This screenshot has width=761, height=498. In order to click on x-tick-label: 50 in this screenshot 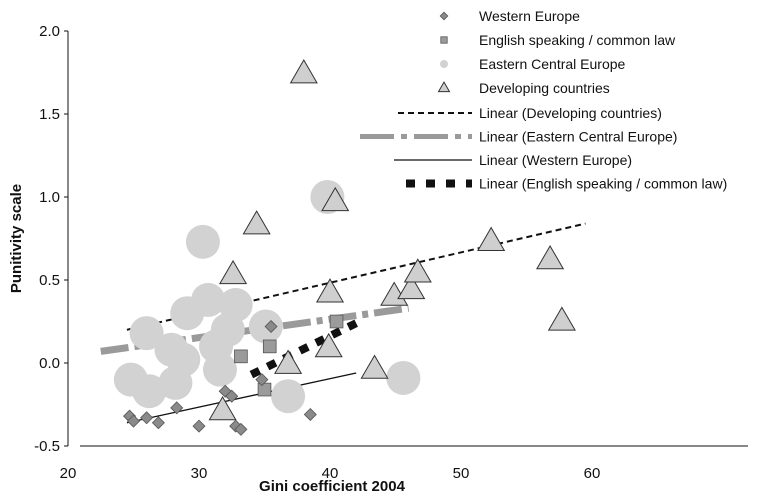, I will do `click(461, 473)`.